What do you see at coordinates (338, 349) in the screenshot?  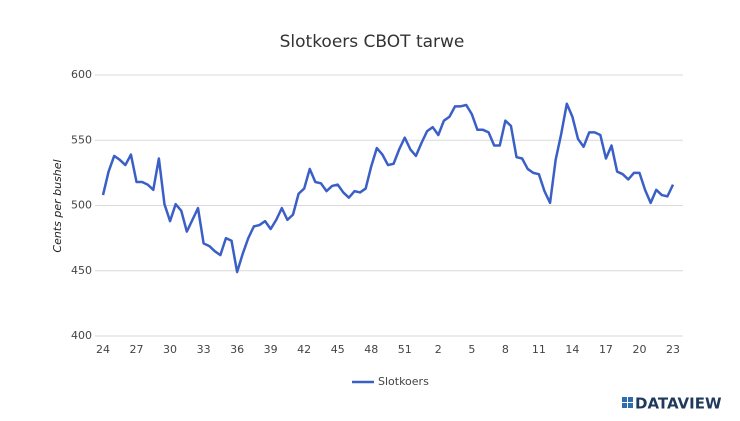 I see `x-tick-label: 45` at bounding box center [338, 349].